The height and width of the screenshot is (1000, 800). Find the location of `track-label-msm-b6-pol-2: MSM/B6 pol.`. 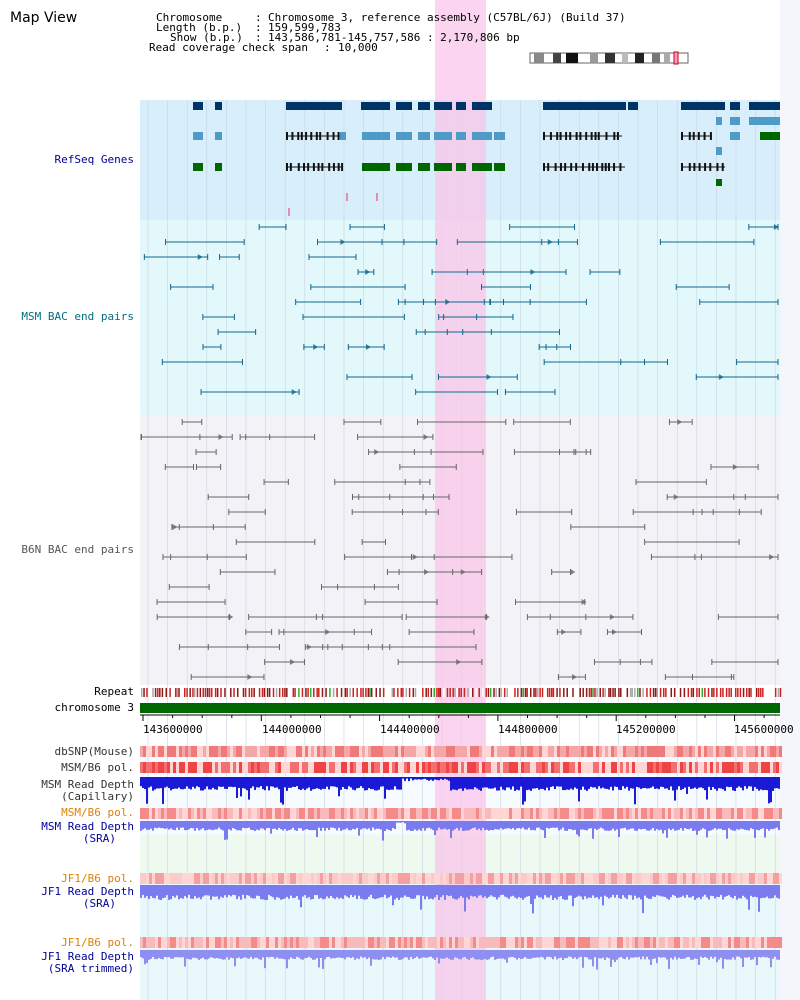

track-label-msm-b6-pol-2: MSM/B6 pol. is located at coordinates (97, 812).